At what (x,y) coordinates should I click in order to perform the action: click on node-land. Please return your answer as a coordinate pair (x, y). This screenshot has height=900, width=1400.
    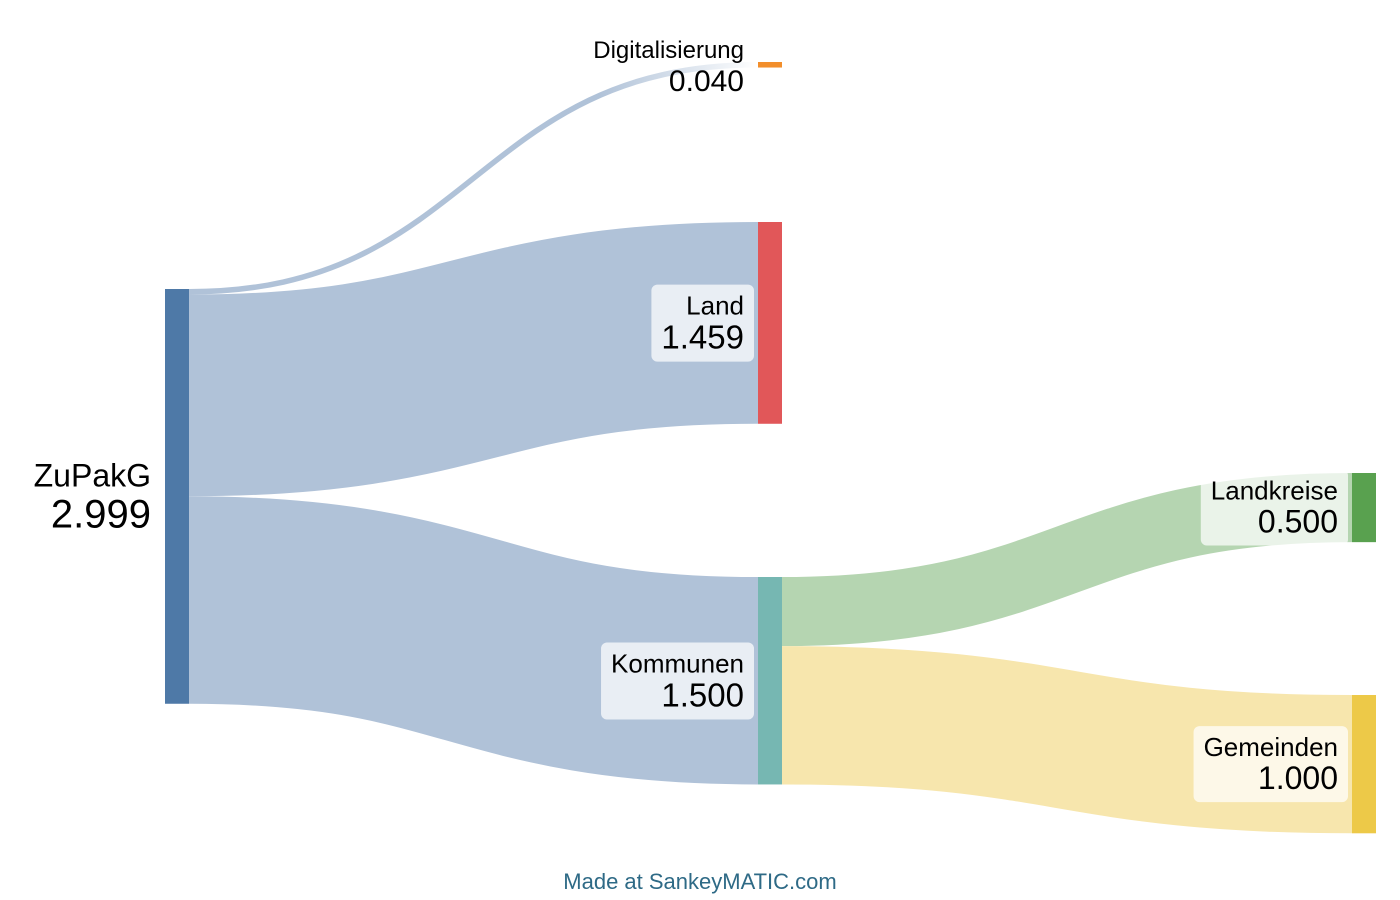
    Looking at the image, I should click on (770, 323).